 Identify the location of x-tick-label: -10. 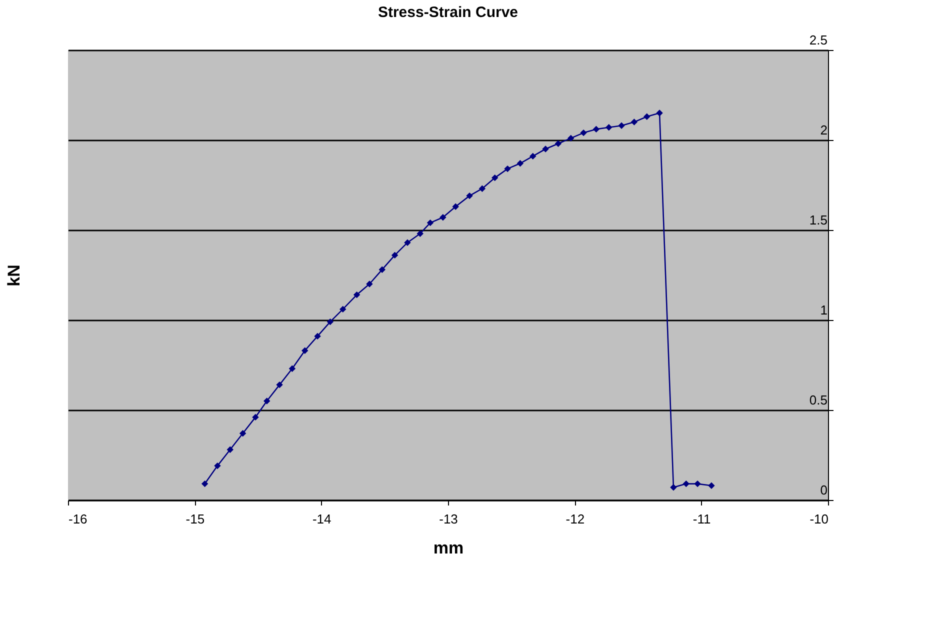
(819, 519).